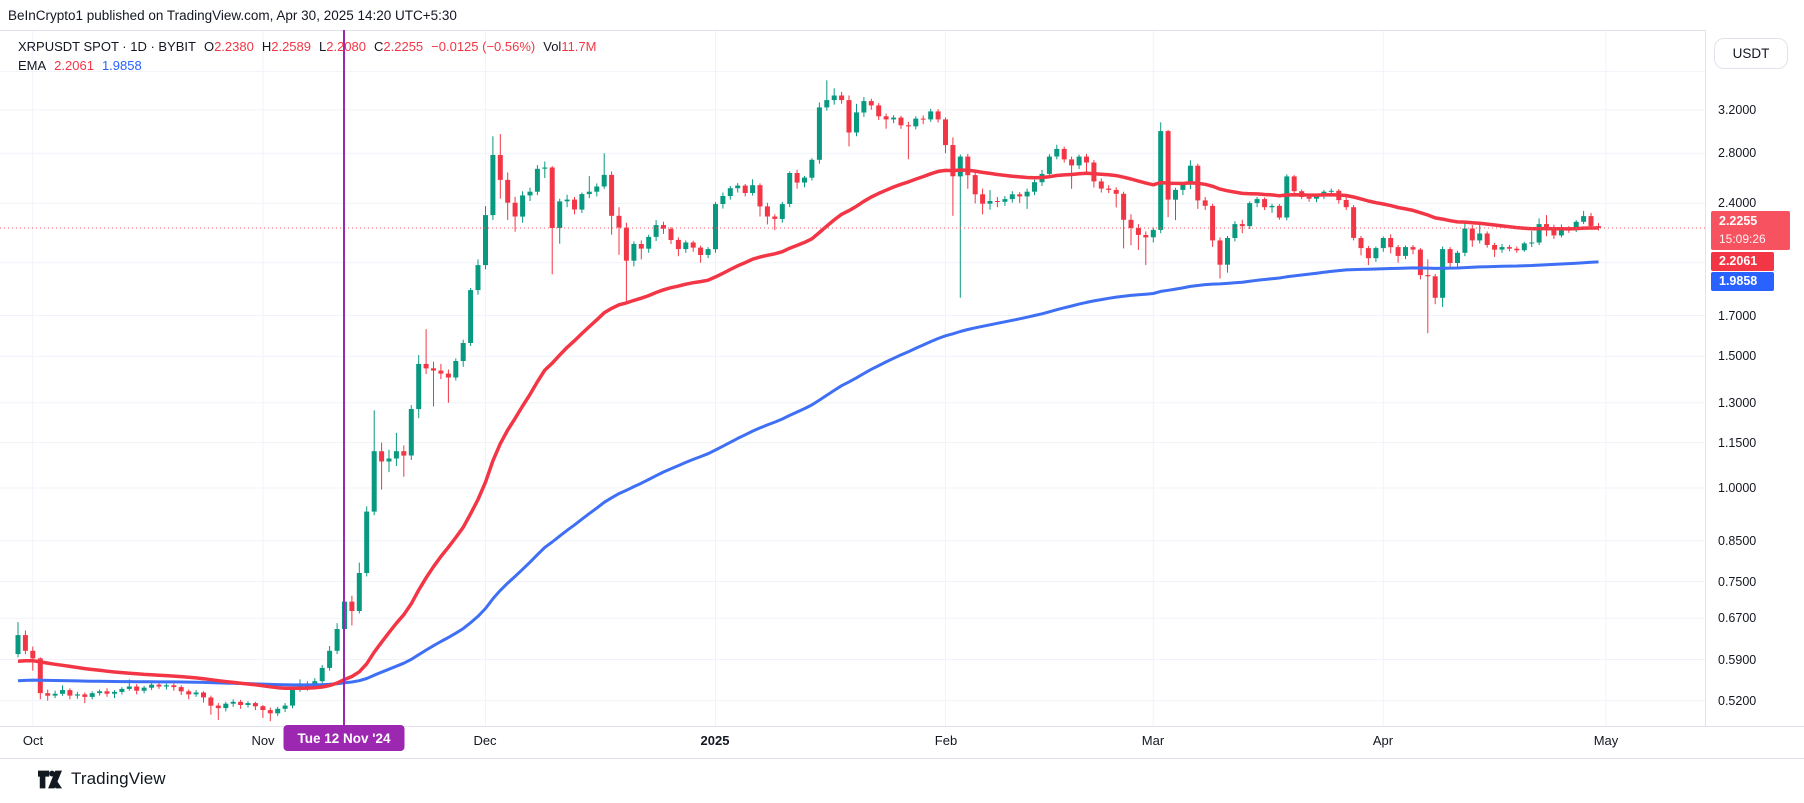 This screenshot has height=803, width=1804. What do you see at coordinates (228, 46) in the screenshot?
I see `open-value: O 2.2380` at bounding box center [228, 46].